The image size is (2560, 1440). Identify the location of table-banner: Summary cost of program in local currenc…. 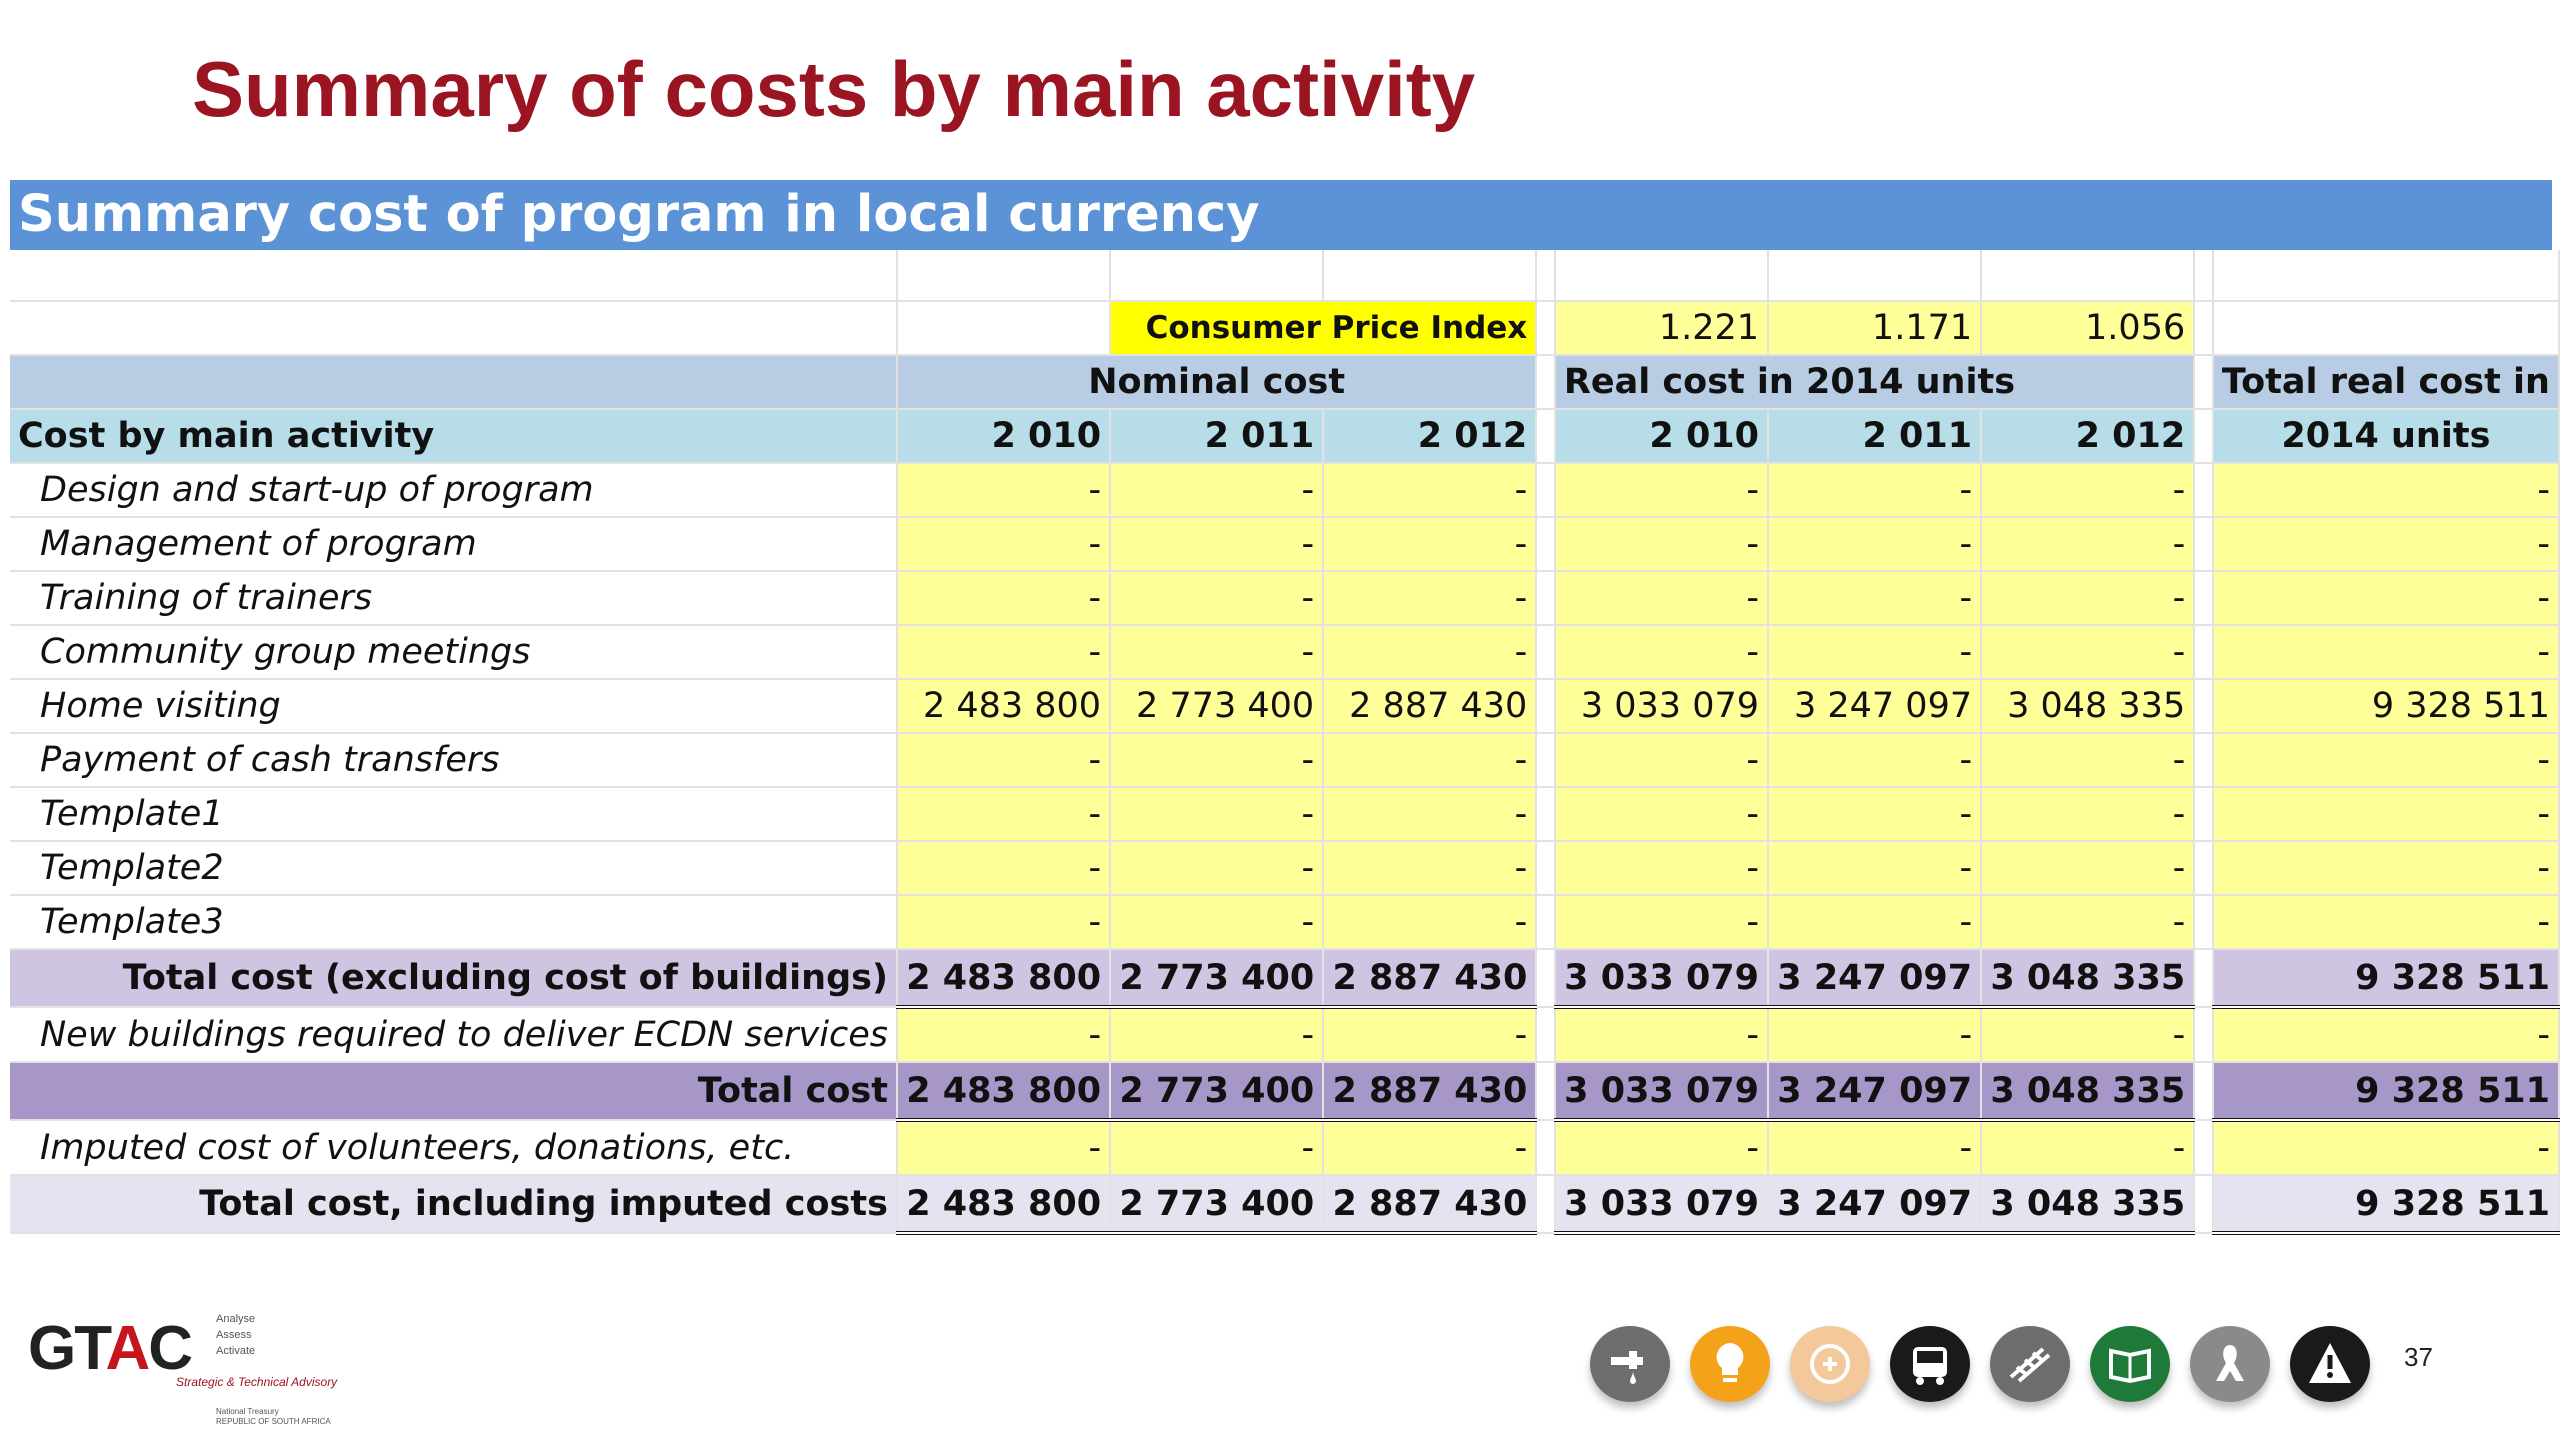
(1281, 215).